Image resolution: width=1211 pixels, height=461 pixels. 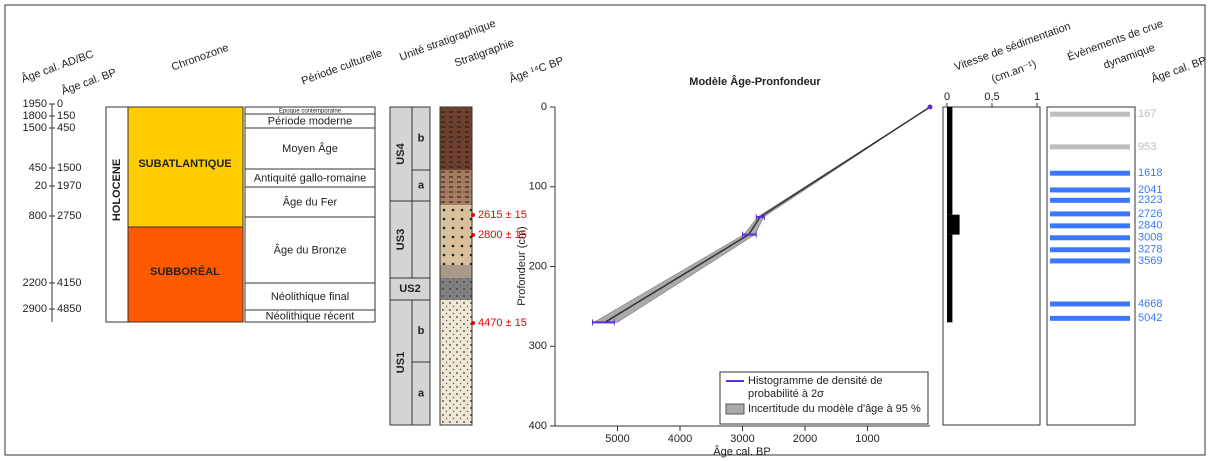 I want to click on epoch-label: HOLOCENE, so click(x=117, y=190).